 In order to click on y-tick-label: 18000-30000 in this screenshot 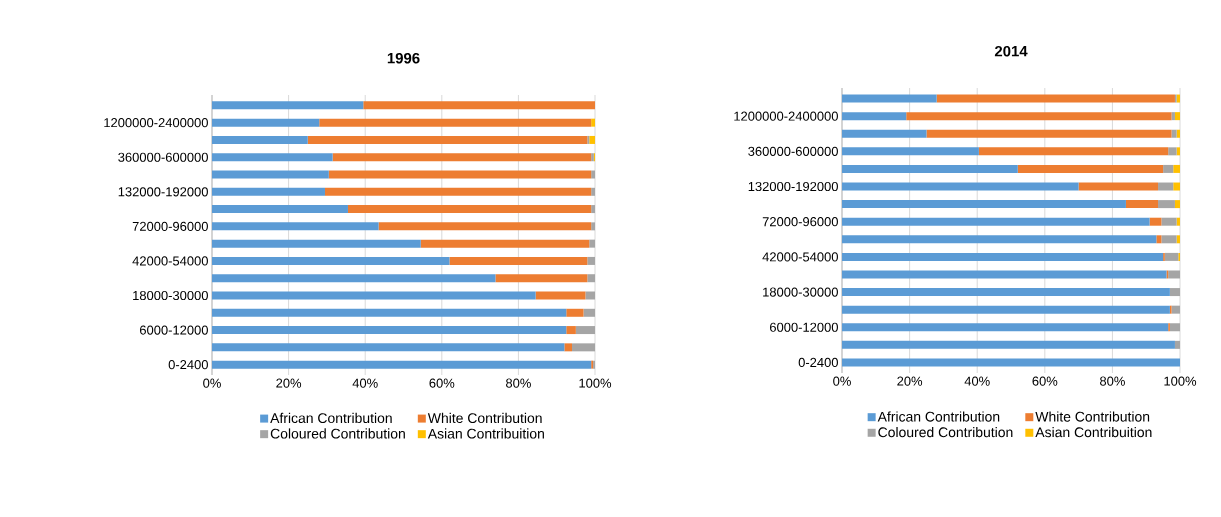, I will do `click(800, 292)`.